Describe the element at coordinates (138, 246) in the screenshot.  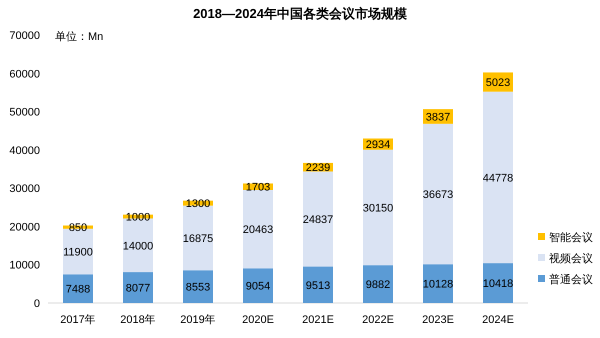
I see `data-label: 14000` at that location.